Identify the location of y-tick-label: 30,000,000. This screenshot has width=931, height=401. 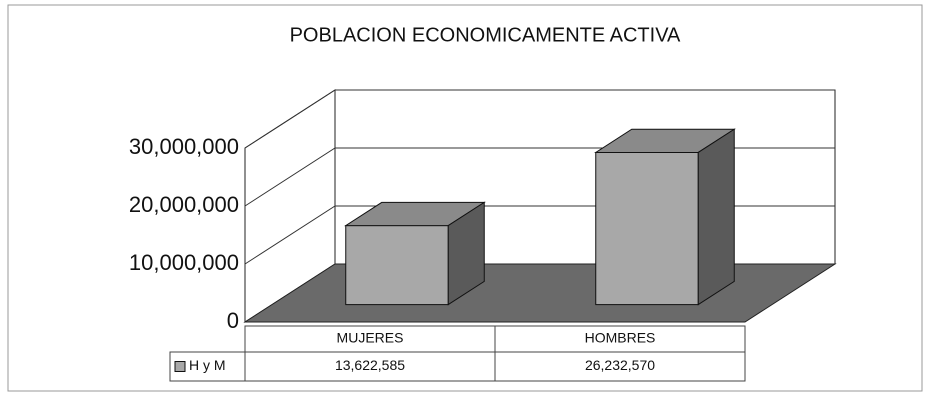
(184, 146).